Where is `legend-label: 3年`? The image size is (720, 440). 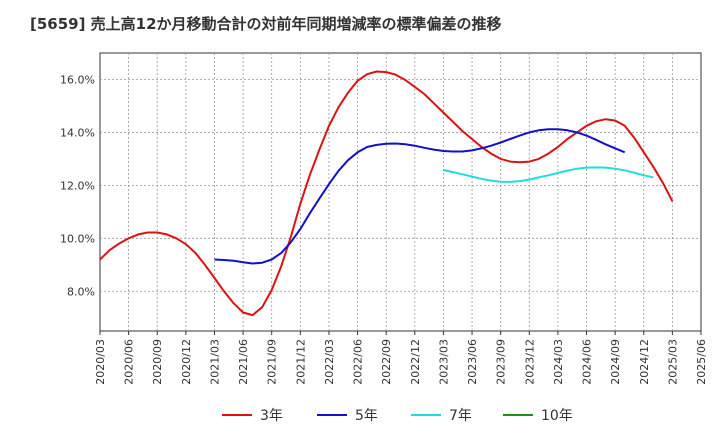
legend-label: 3年 is located at coordinates (271, 416).